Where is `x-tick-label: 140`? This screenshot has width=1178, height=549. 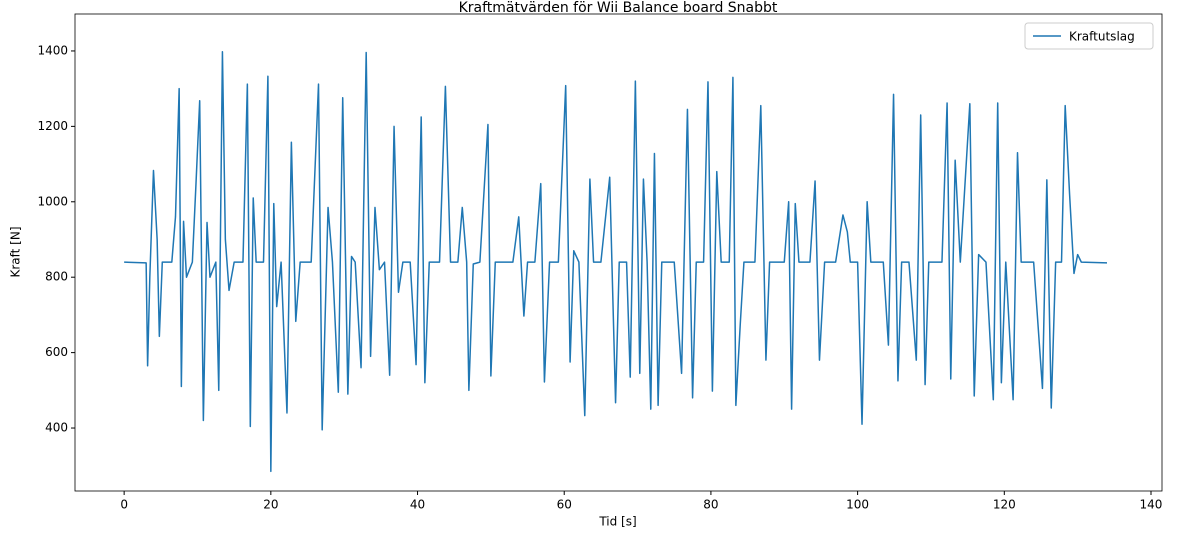
x-tick-label: 140 is located at coordinates (1151, 505).